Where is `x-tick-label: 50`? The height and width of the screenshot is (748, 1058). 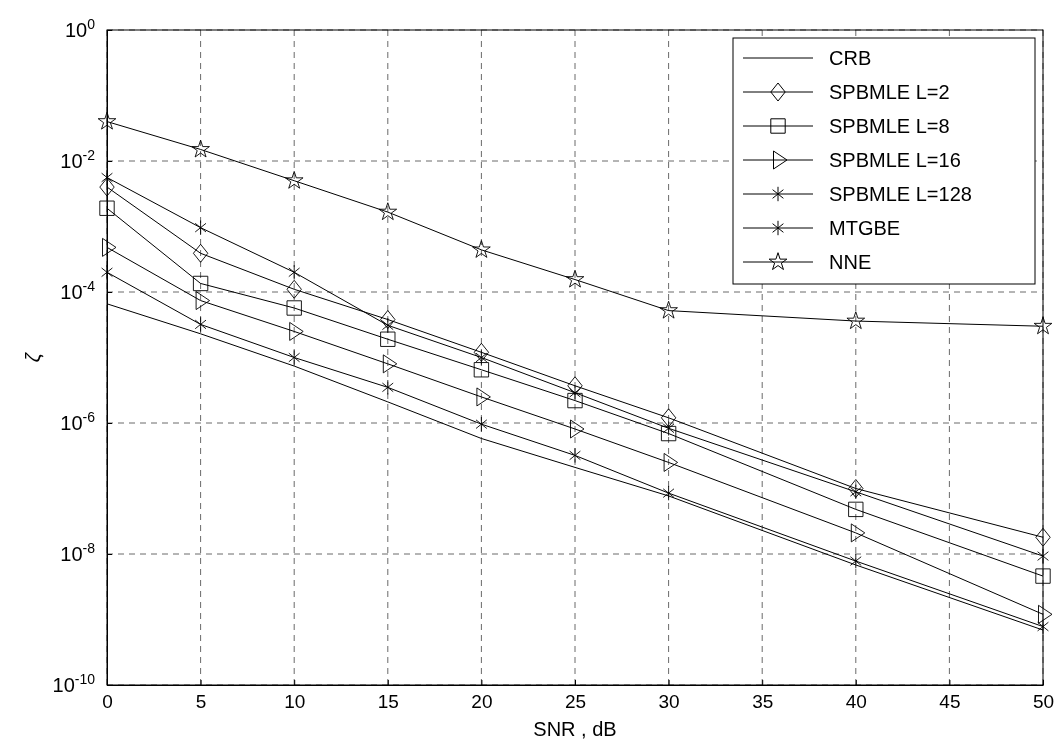
x-tick-label: 50 is located at coordinates (1043, 702).